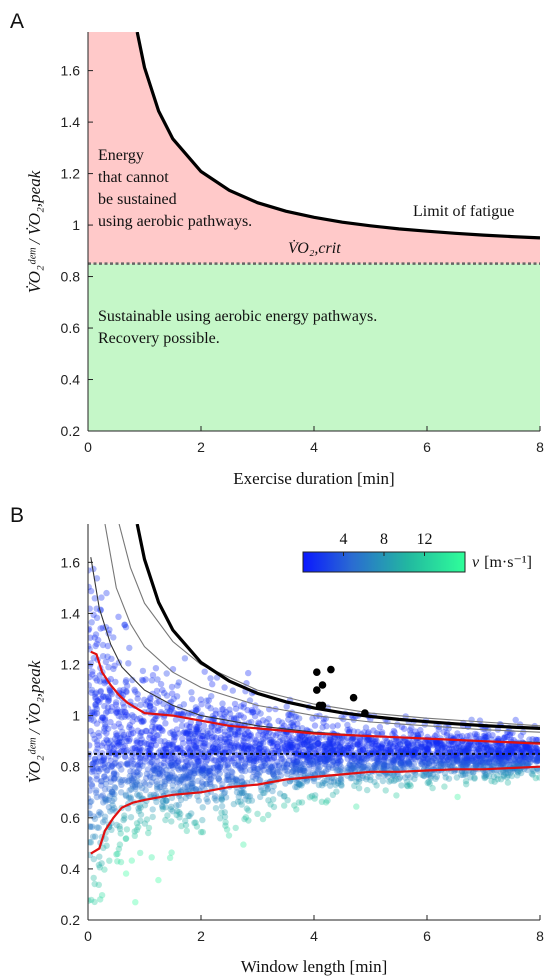 The image size is (544, 980). What do you see at coordinates (540, 447) in the screenshot?
I see `a-x-tick-label: 8` at bounding box center [540, 447].